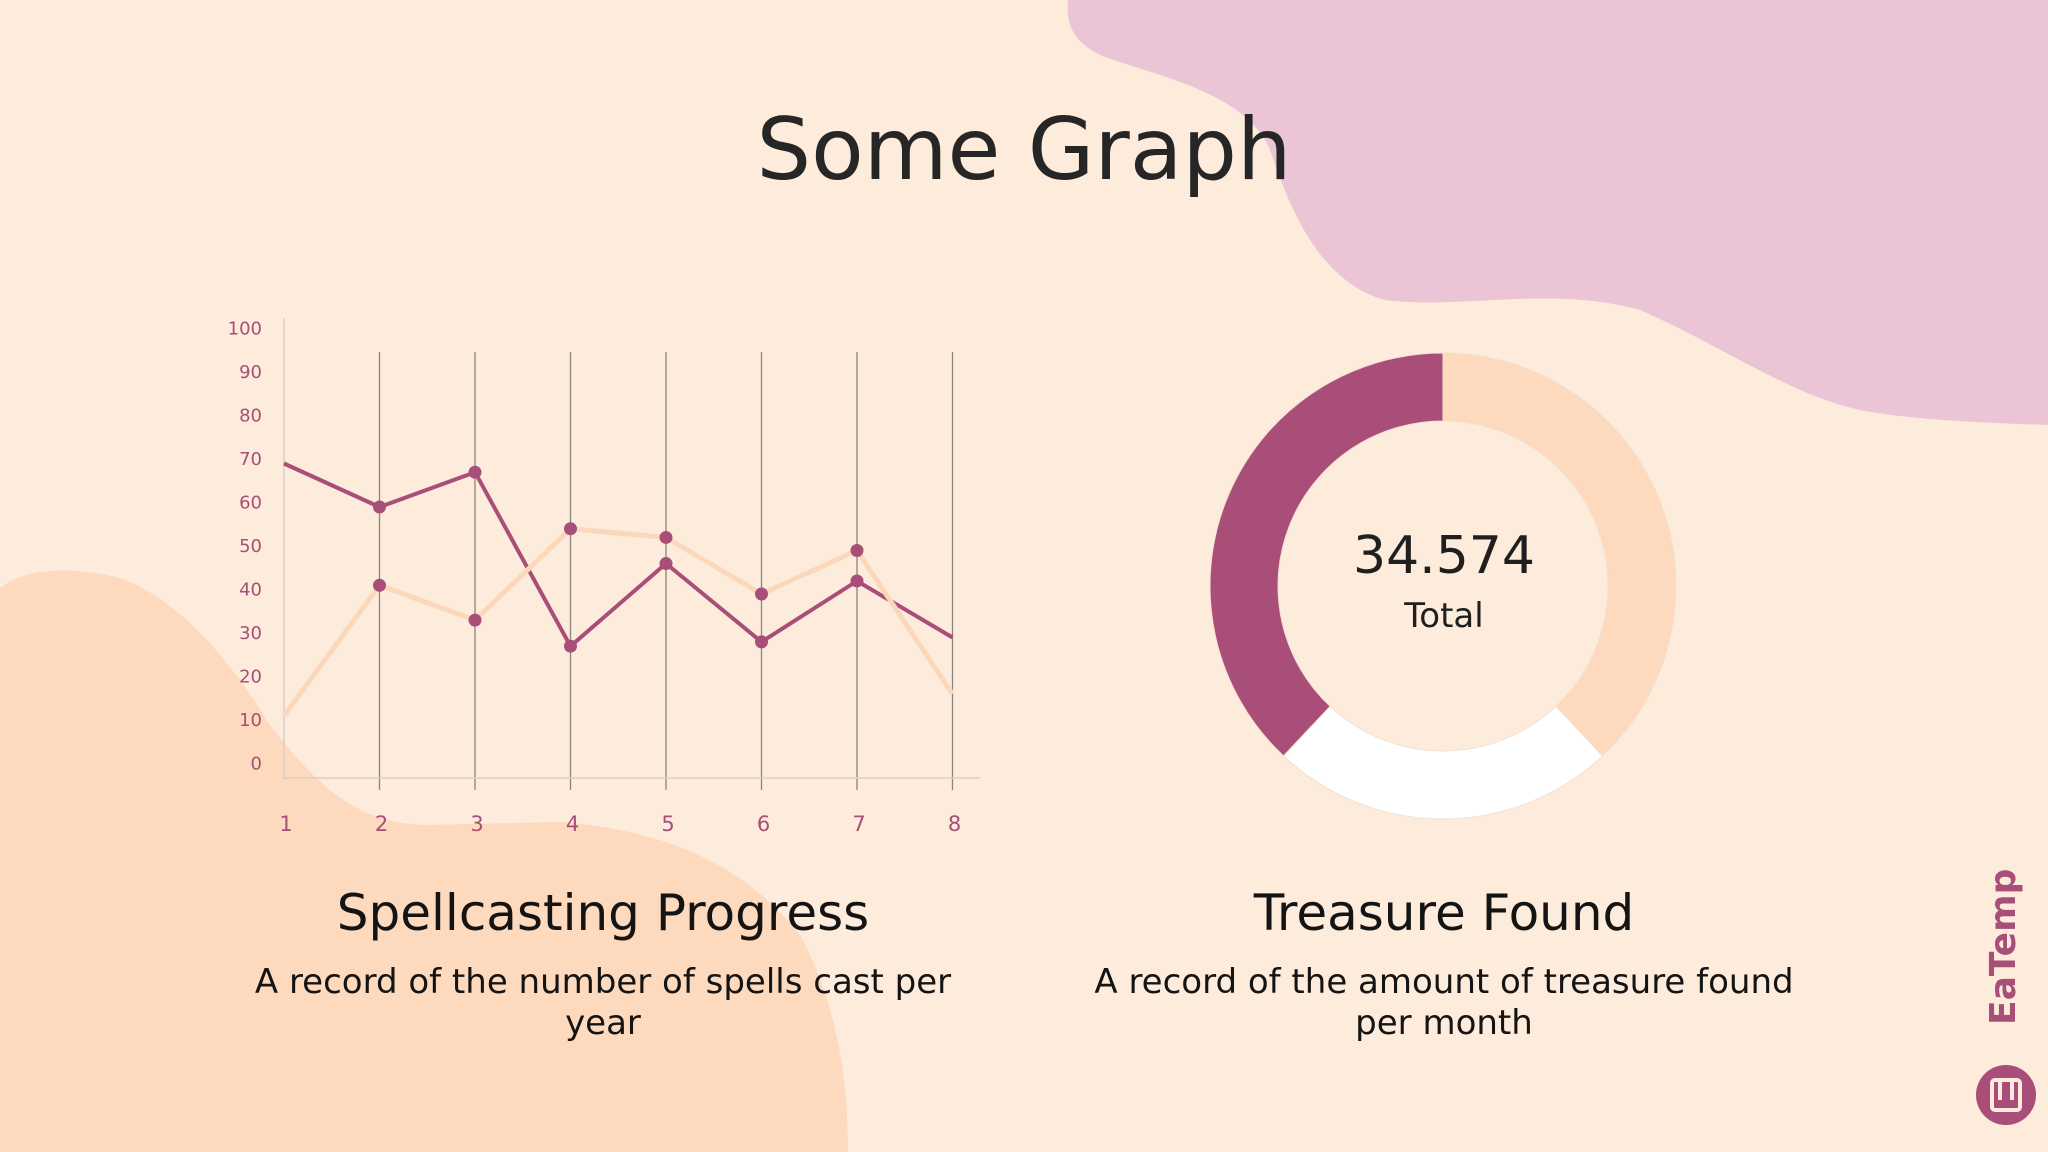 The width and height of the screenshot is (2048, 1152). What do you see at coordinates (285, 824) in the screenshot?
I see `x-tick-label: 1` at bounding box center [285, 824].